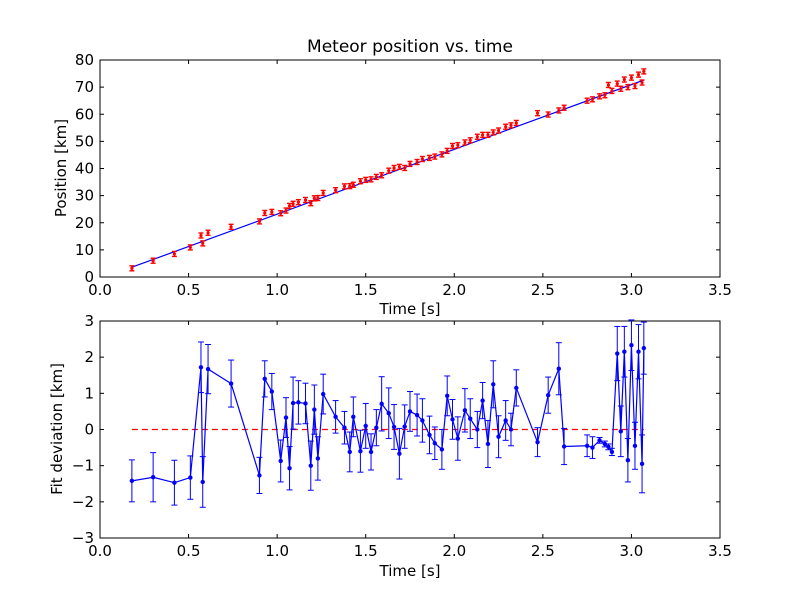 The height and width of the screenshot is (600, 800). Describe the element at coordinates (89, 321) in the screenshot. I see `bottom-y-tick-label: 3` at that location.